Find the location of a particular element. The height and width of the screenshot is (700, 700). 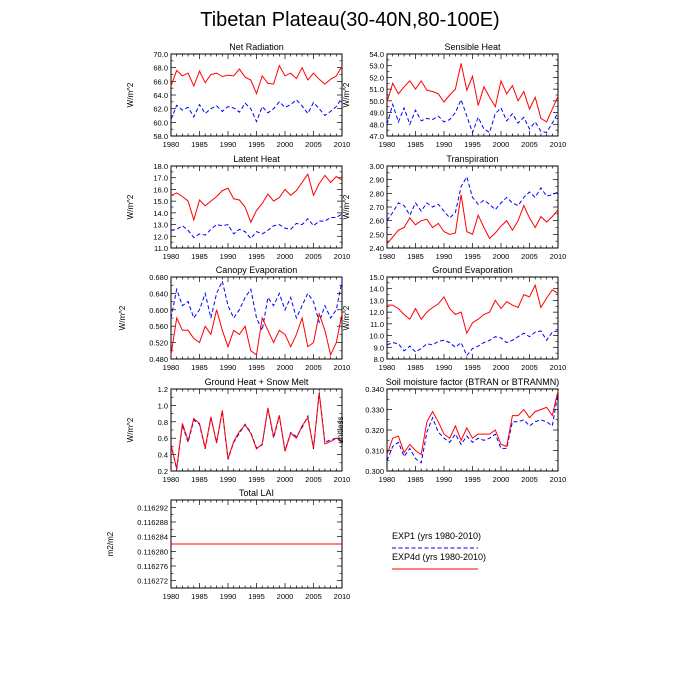

y-tick-label: 0.330 is located at coordinates (374, 410).